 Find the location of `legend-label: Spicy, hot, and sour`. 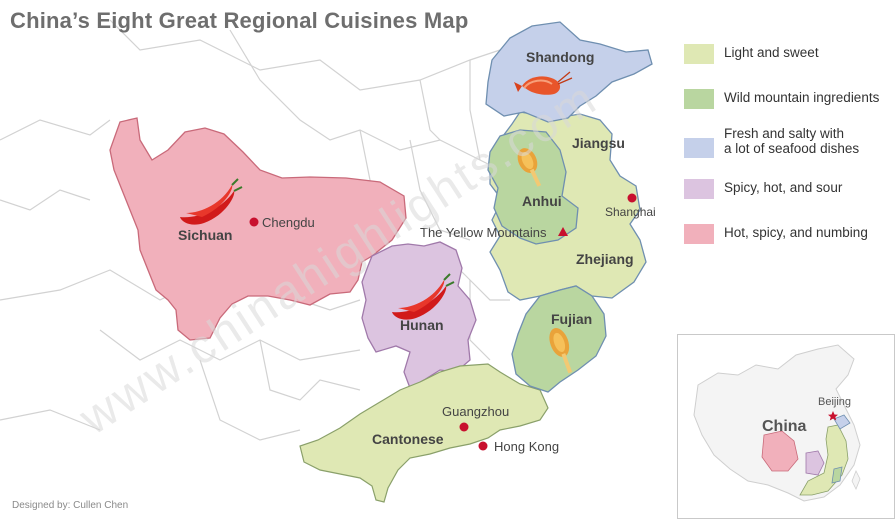

legend-label: Spicy, hot, and sour is located at coordinates (783, 187).